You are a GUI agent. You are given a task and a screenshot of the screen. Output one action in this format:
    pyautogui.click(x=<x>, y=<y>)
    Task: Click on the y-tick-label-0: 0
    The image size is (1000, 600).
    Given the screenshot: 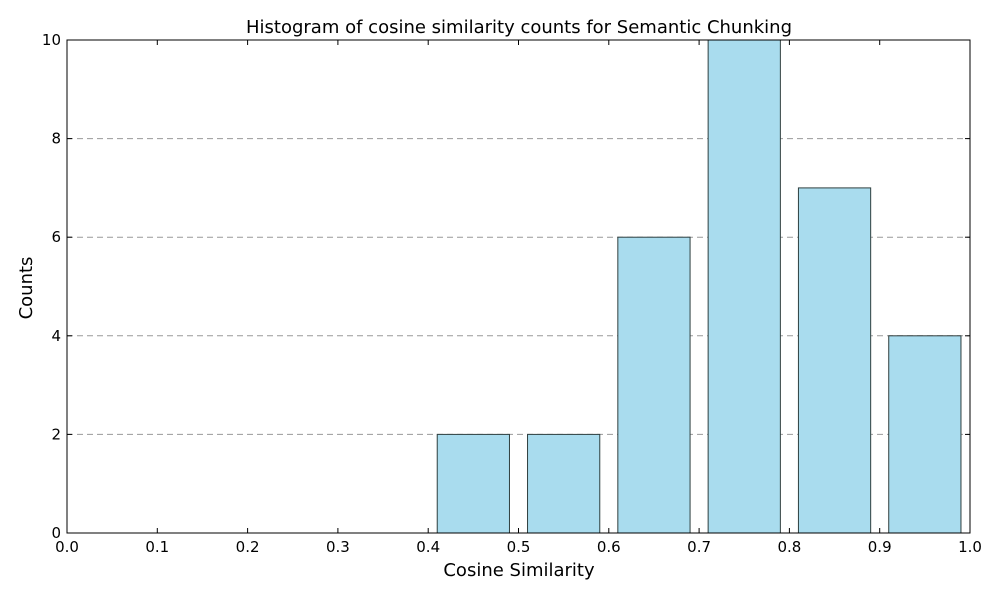 What is the action you would take?
    pyautogui.click(x=56, y=533)
    